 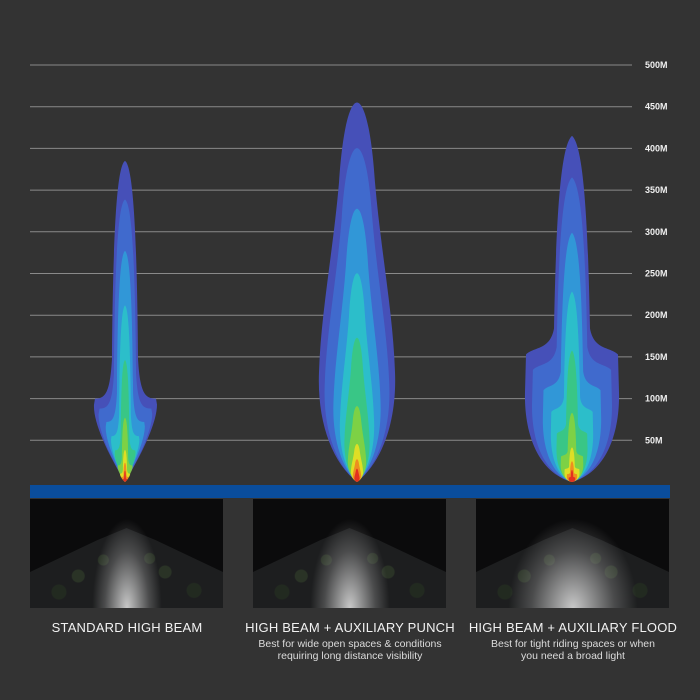 I want to click on caption-standard: STANDARD HIGH BEAM, so click(x=127, y=627).